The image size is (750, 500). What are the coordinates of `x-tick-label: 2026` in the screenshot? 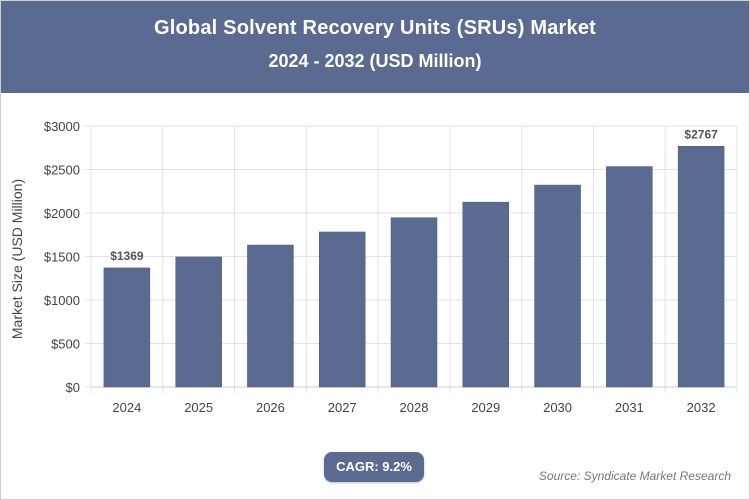 It's located at (270, 407).